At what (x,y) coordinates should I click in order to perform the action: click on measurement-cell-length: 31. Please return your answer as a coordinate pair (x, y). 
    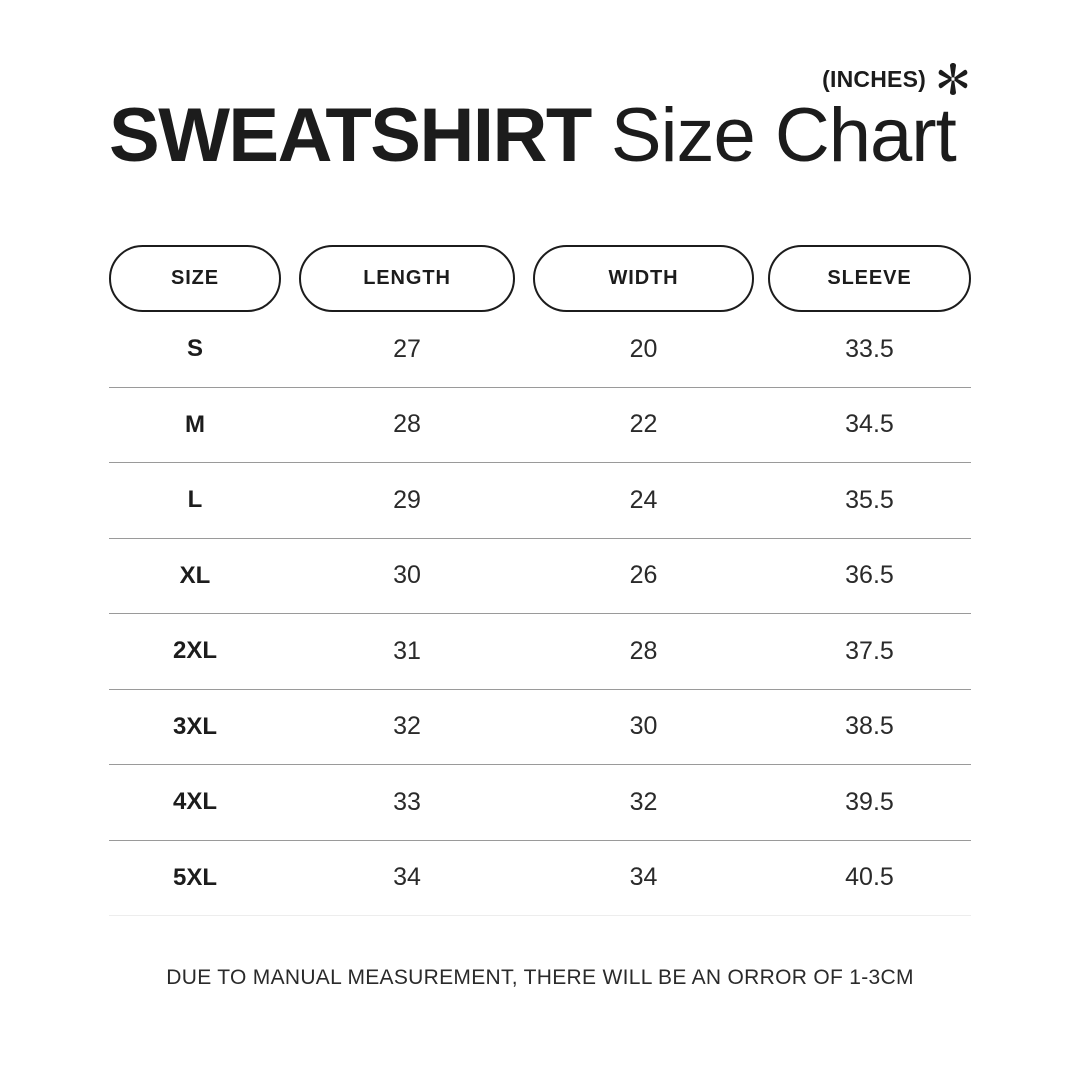
    Looking at the image, I should click on (407, 650).